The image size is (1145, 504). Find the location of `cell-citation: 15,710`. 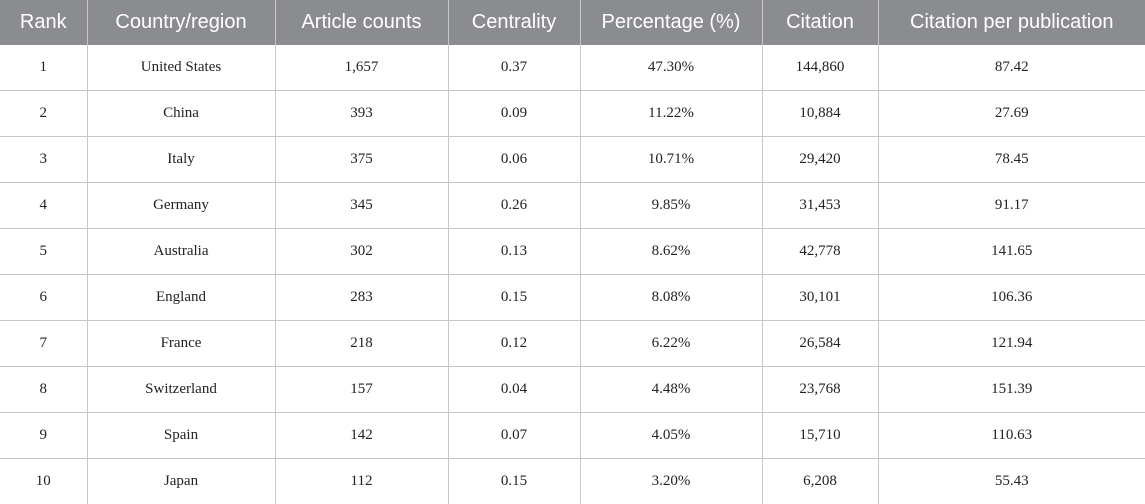

cell-citation: 15,710 is located at coordinates (820, 436).